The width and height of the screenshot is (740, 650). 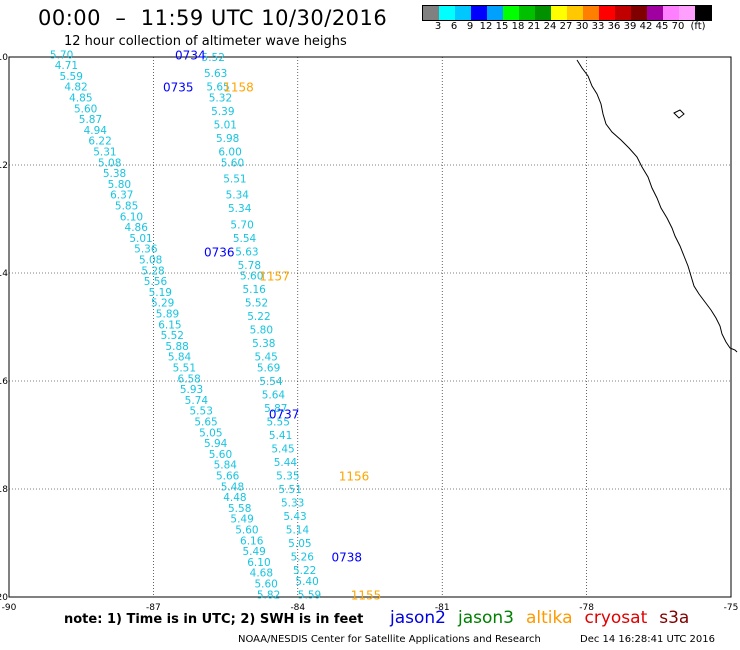 I want to click on wave-height-value: 5.16, so click(x=254, y=290).